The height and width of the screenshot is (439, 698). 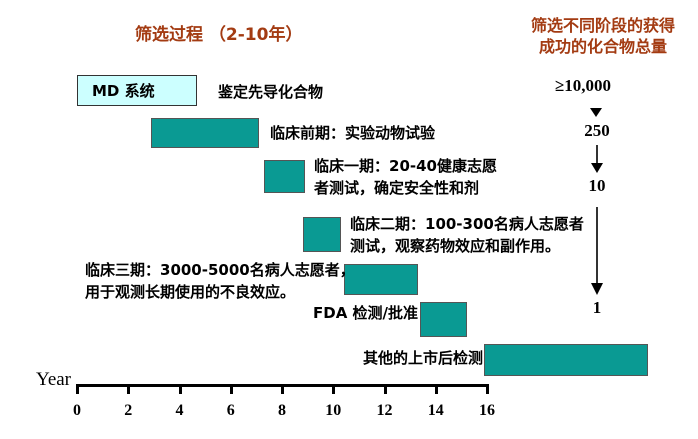 What do you see at coordinates (435, 410) in the screenshot?
I see `axis-tick-label: 14` at bounding box center [435, 410].